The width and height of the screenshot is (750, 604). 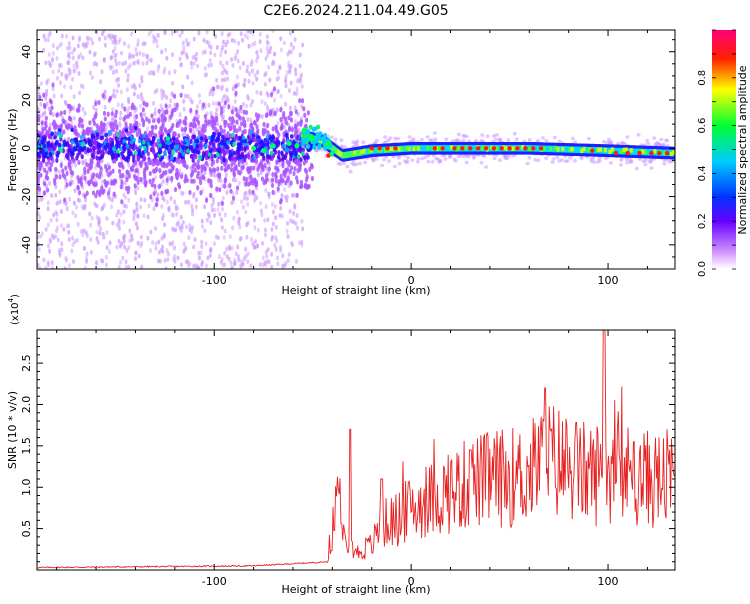 What do you see at coordinates (26, 52) in the screenshot?
I see `spectrogram-y-tick-label: 40` at bounding box center [26, 52].